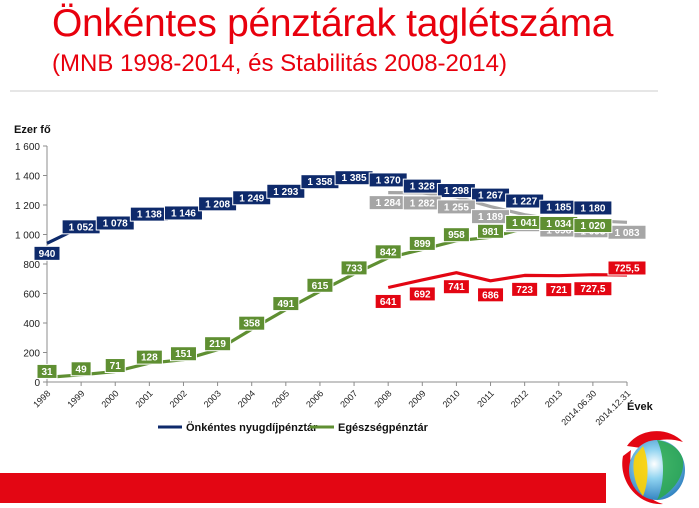 The height and width of the screenshot is (508, 699). I want to click on data-label-text: 1 180, so click(592, 208).